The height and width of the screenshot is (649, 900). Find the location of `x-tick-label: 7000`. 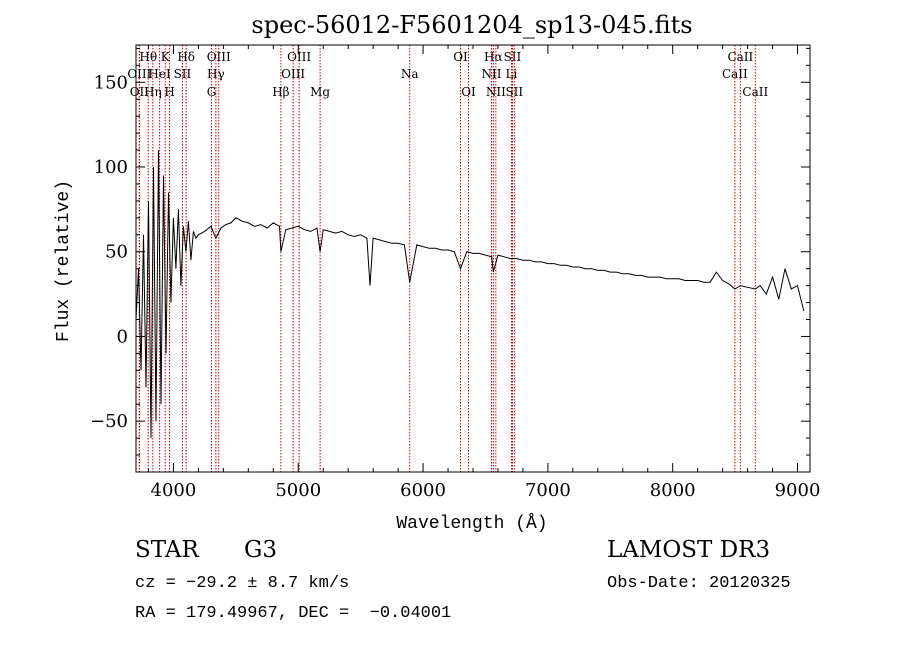

x-tick-label: 7000 is located at coordinates (548, 490).